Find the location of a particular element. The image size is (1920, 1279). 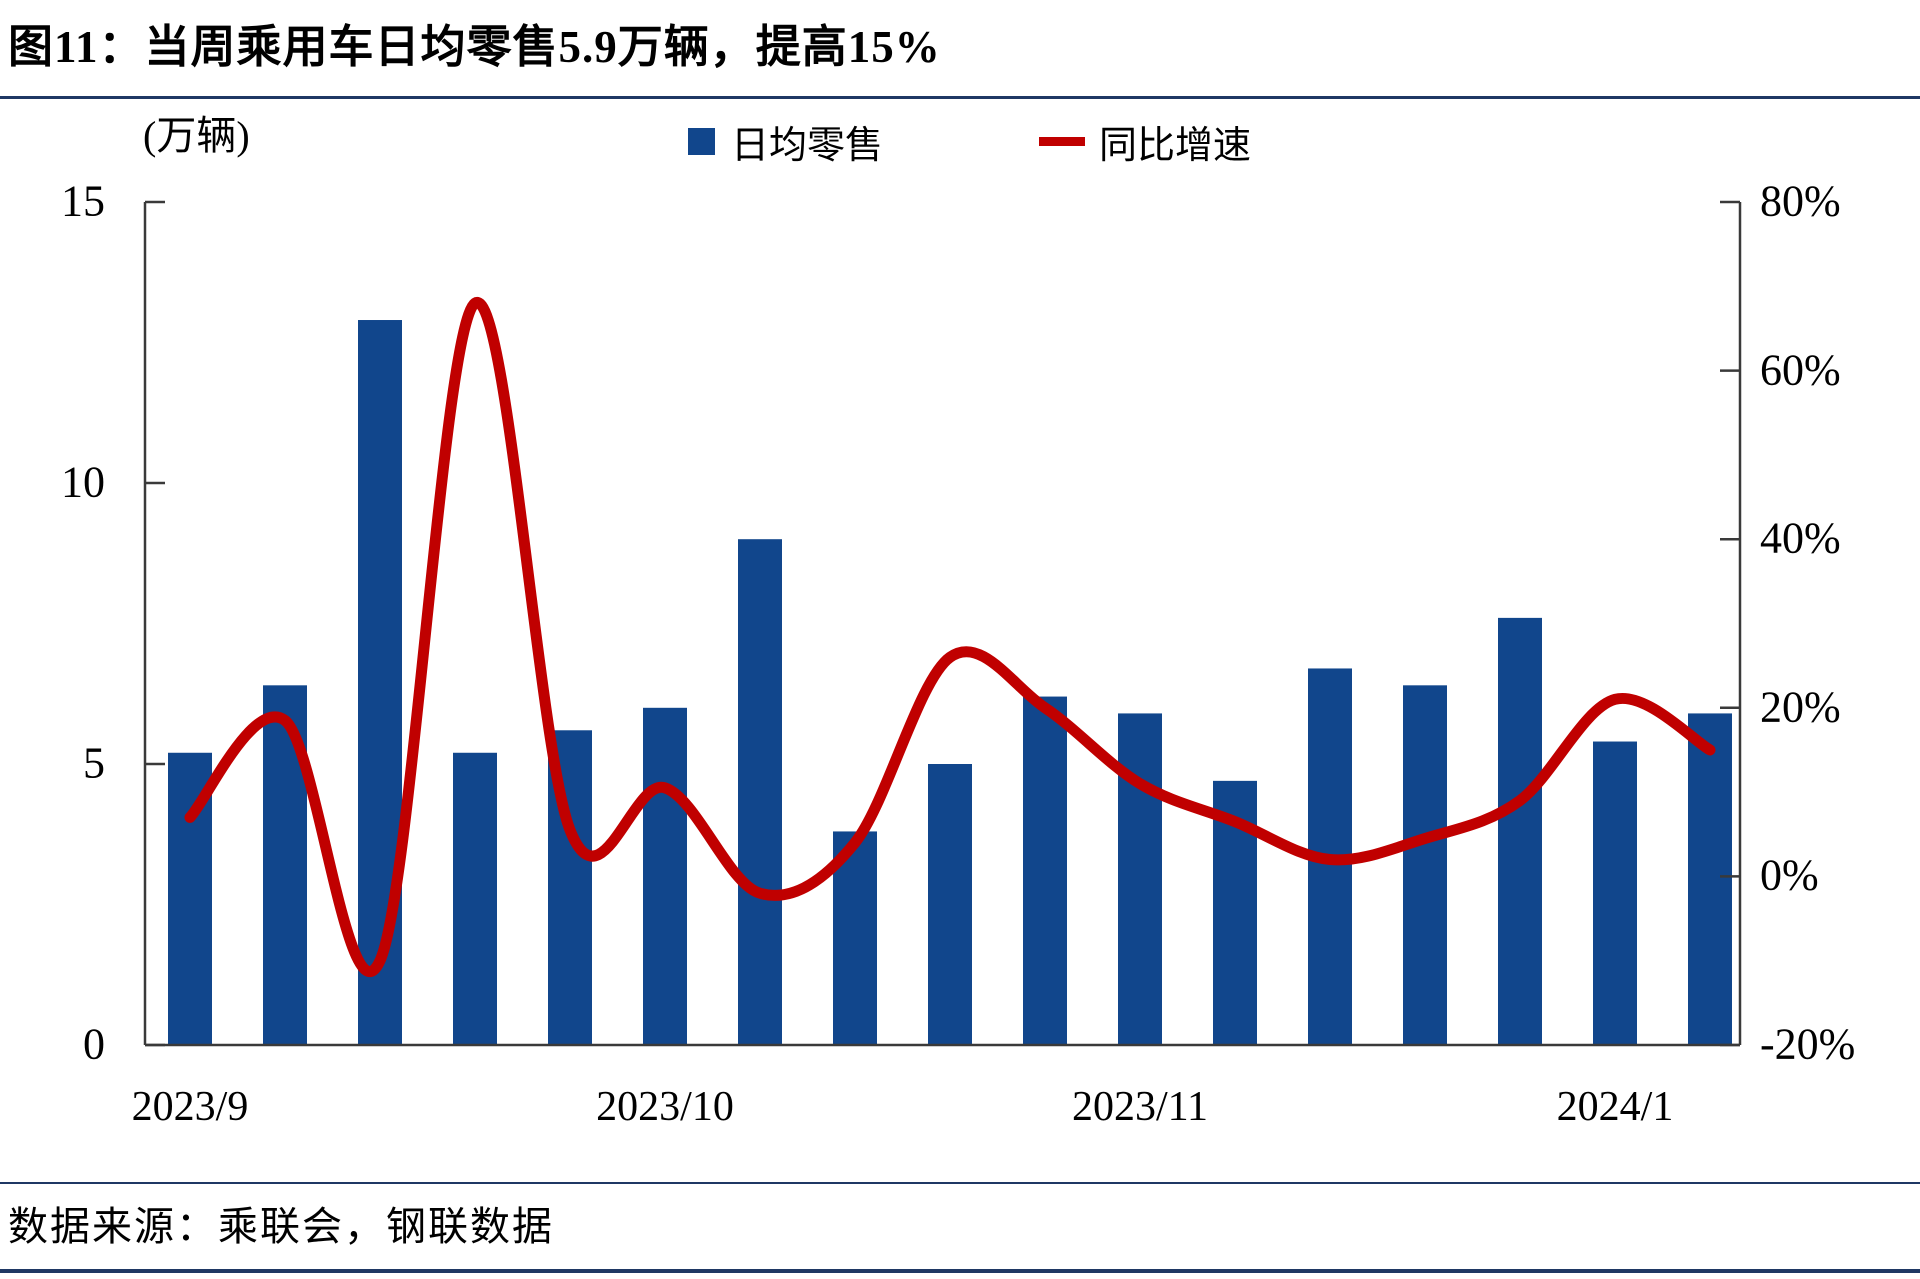

right-axis-tick-label: 80% is located at coordinates (1800, 201).